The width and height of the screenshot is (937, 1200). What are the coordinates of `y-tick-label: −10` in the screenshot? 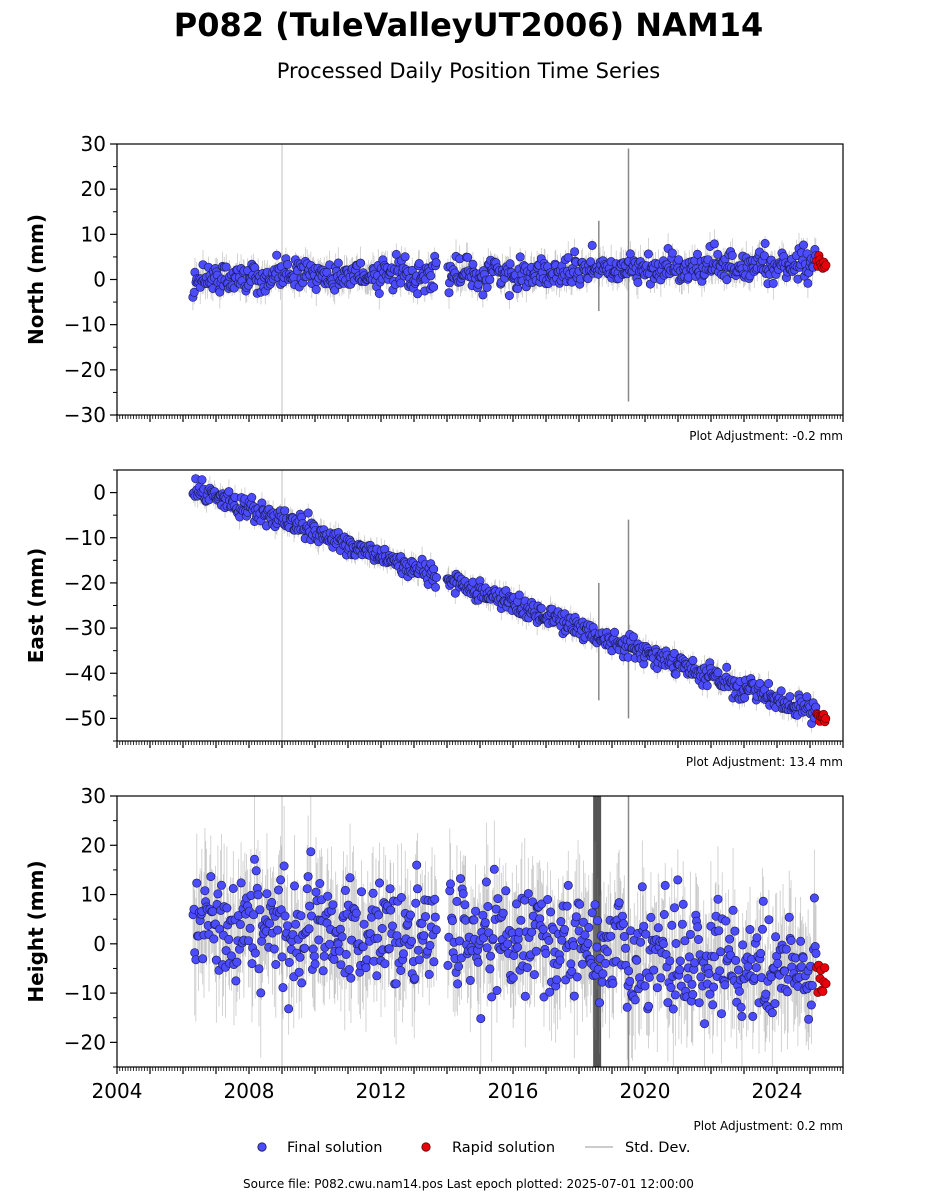 It's located at (85, 538).